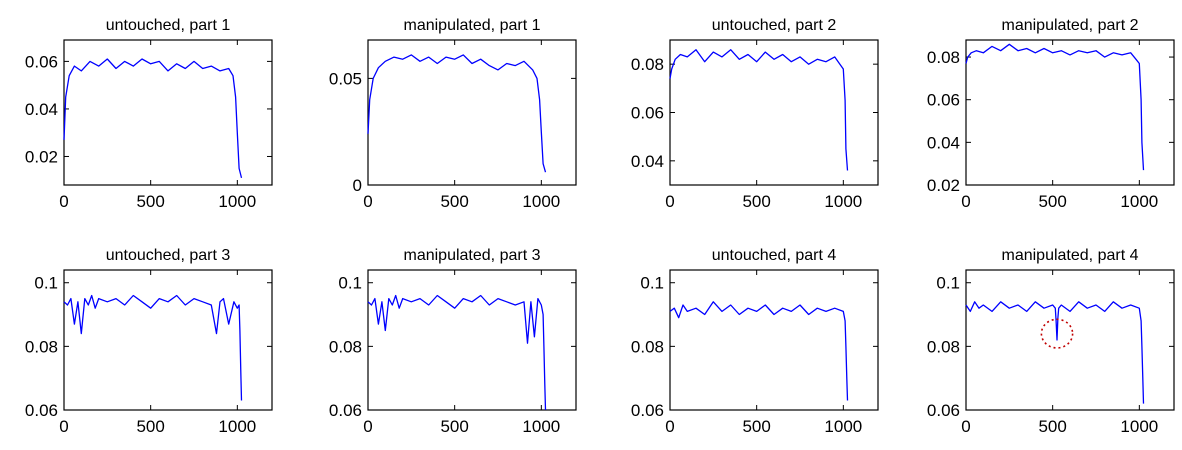 The height and width of the screenshot is (450, 1182). Describe the element at coordinates (345, 78) in the screenshot. I see `y-tick-label: 0.05` at that location.